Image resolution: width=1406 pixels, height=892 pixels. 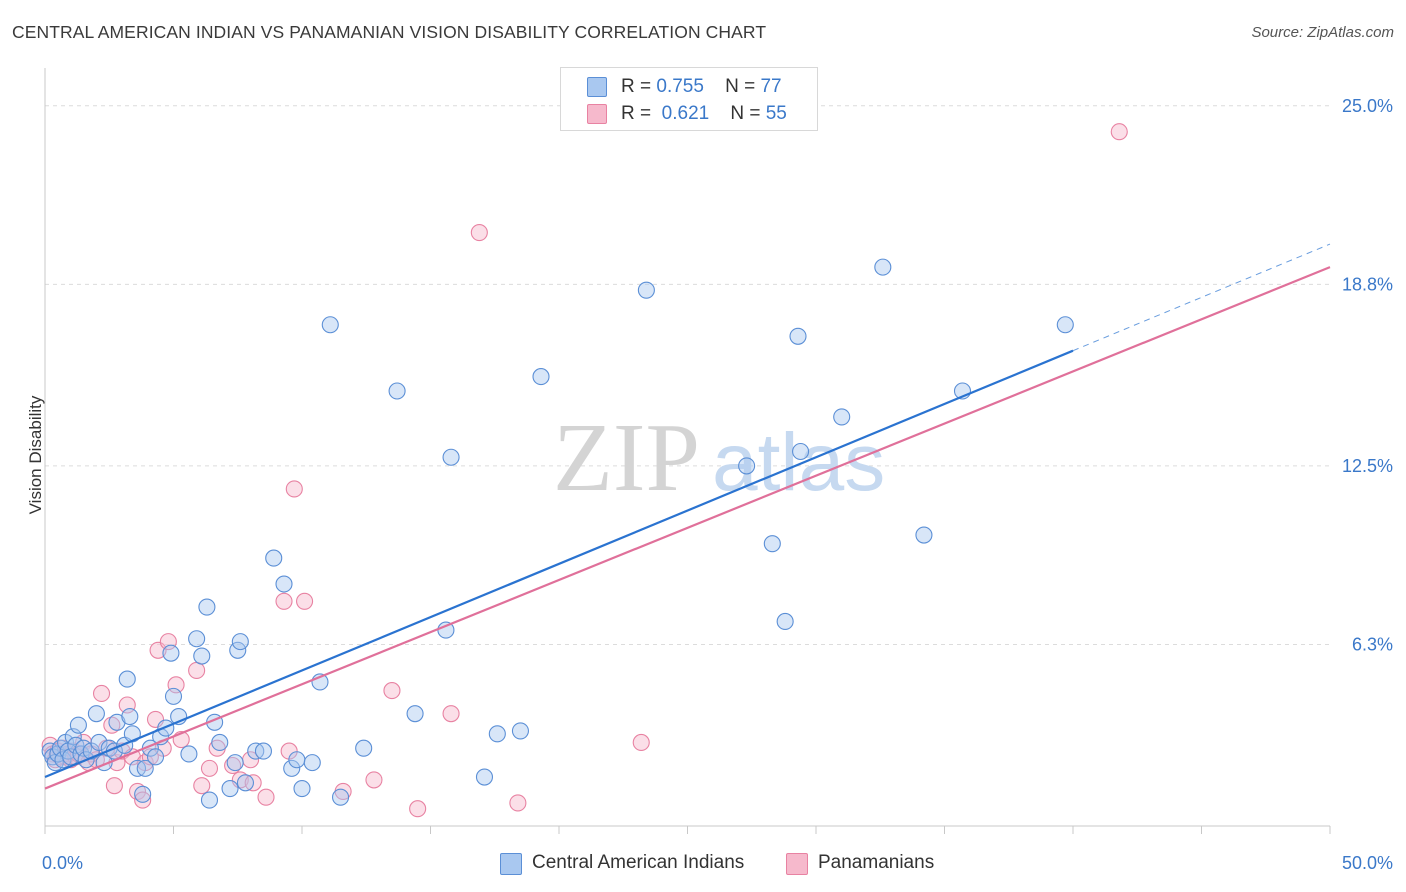 I want to click on y-tick-label: 25.0%, so click(x=1367, y=106).